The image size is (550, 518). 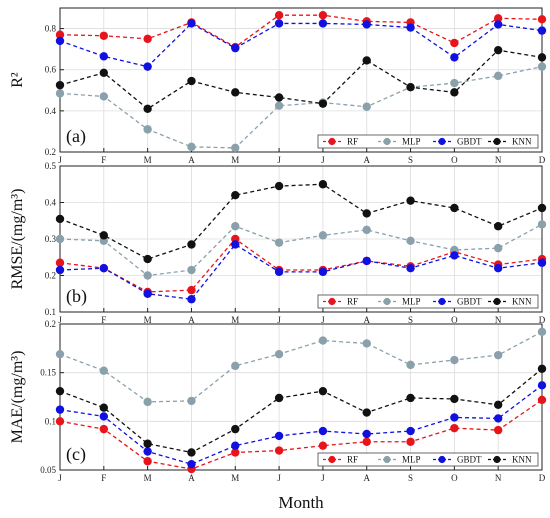 I want to click on series-line-gbdt, so click(x=301, y=45).